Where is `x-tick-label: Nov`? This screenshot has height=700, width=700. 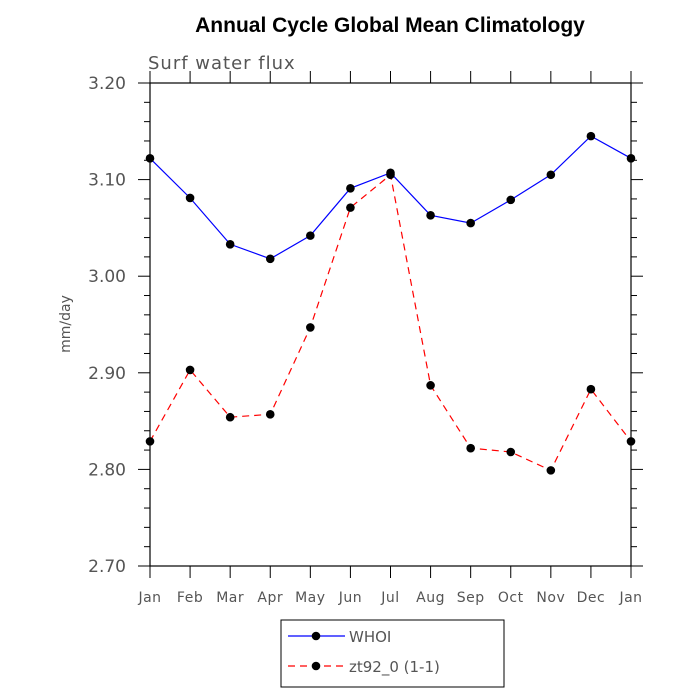 x-tick-label: Nov is located at coordinates (550, 598).